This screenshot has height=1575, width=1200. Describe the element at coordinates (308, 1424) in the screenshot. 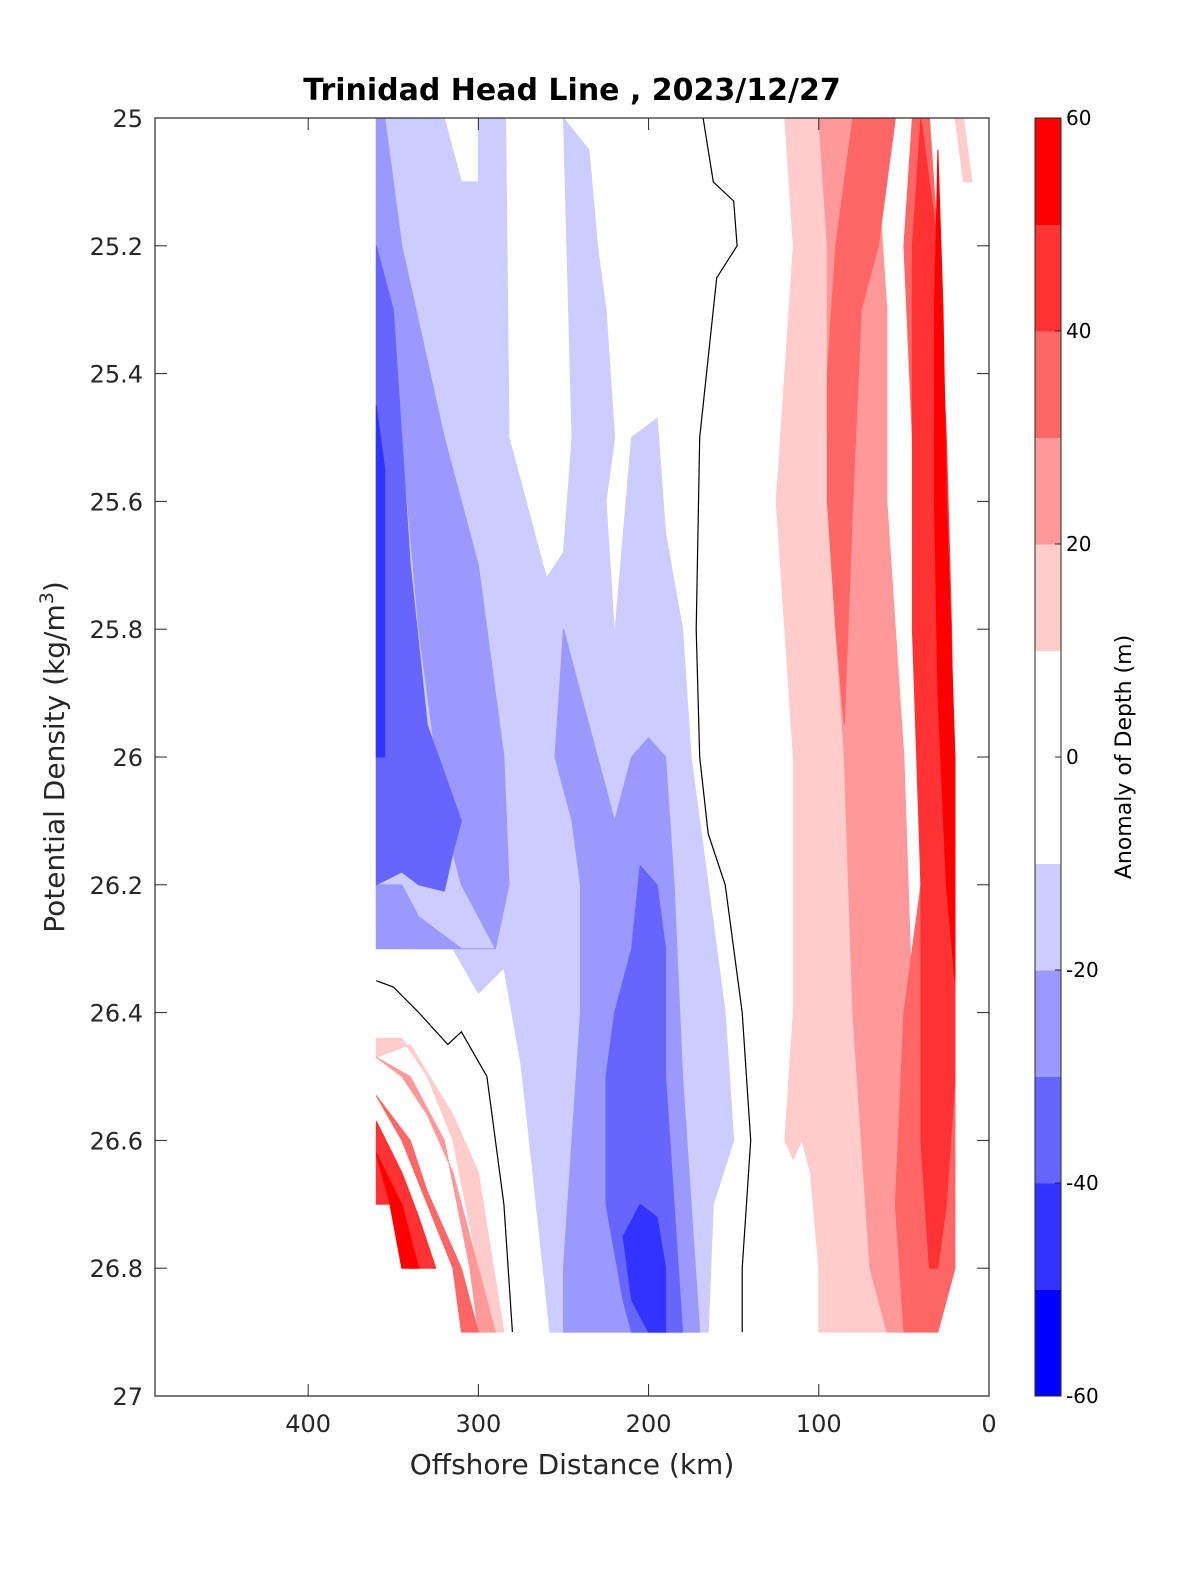

I see `x-tick-label: 400` at that location.